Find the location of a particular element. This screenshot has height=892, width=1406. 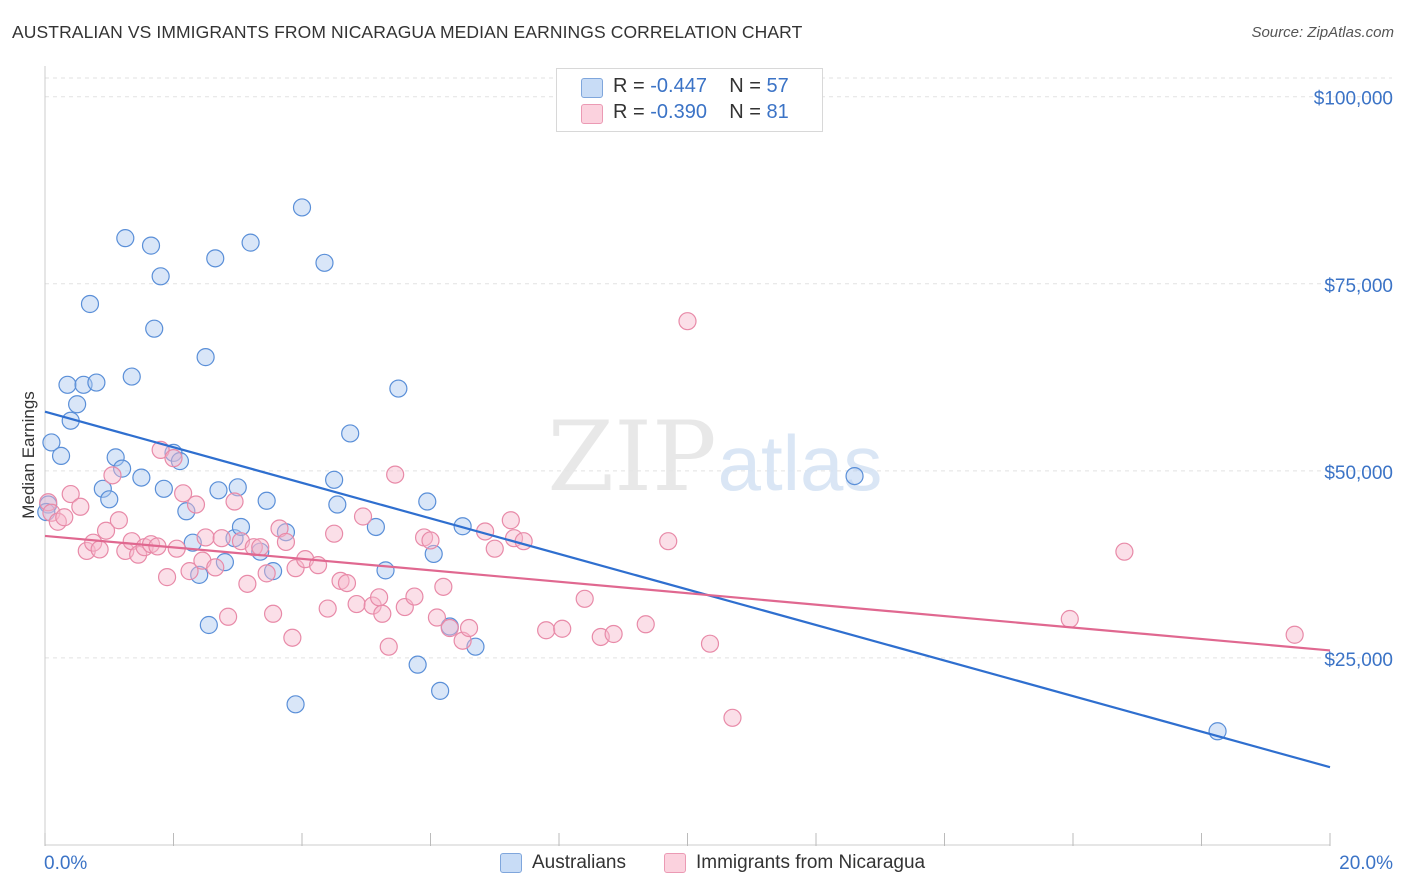

y-tick-label: $75,000 is located at coordinates (1358, 286).